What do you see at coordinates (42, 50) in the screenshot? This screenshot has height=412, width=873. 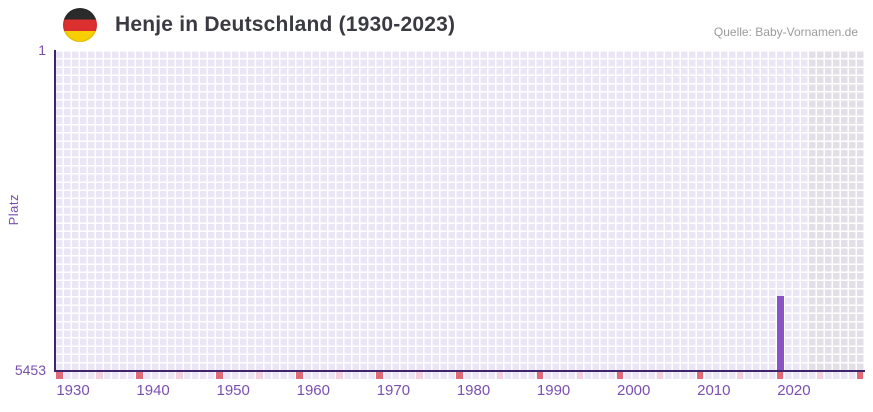 I see `y-tick-label-top: 1` at bounding box center [42, 50].